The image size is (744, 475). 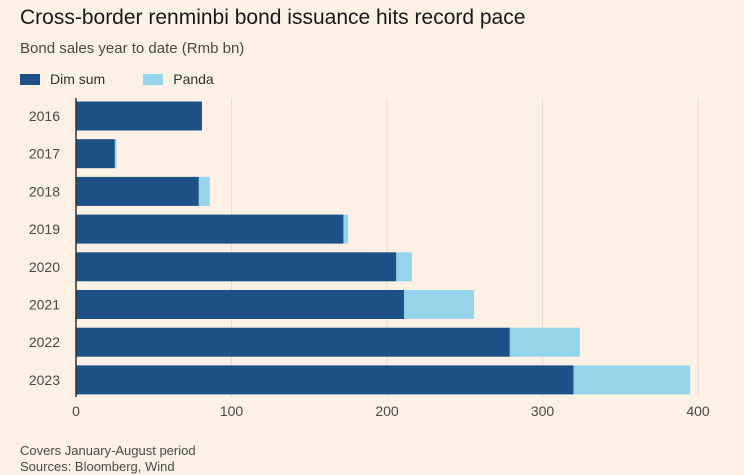 What do you see at coordinates (108, 450) in the screenshot?
I see `footnote-period: Covers January-August period` at bounding box center [108, 450].